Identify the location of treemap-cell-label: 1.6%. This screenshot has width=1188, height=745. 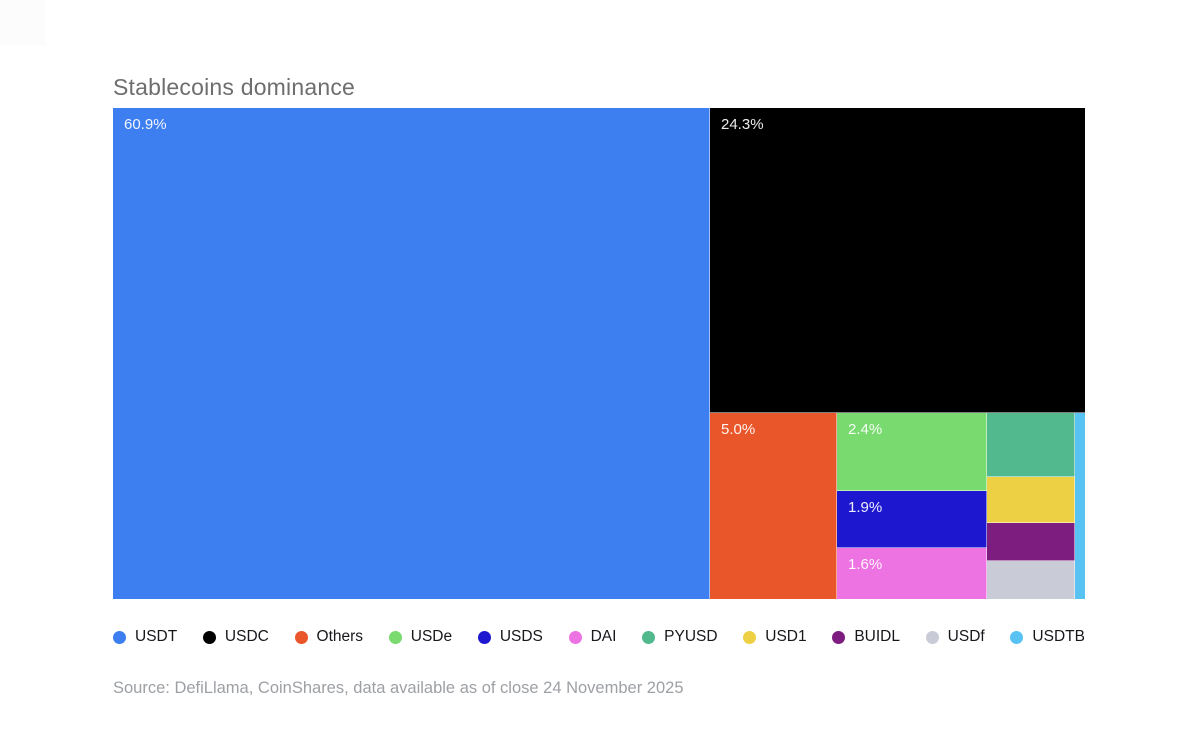
(865, 564).